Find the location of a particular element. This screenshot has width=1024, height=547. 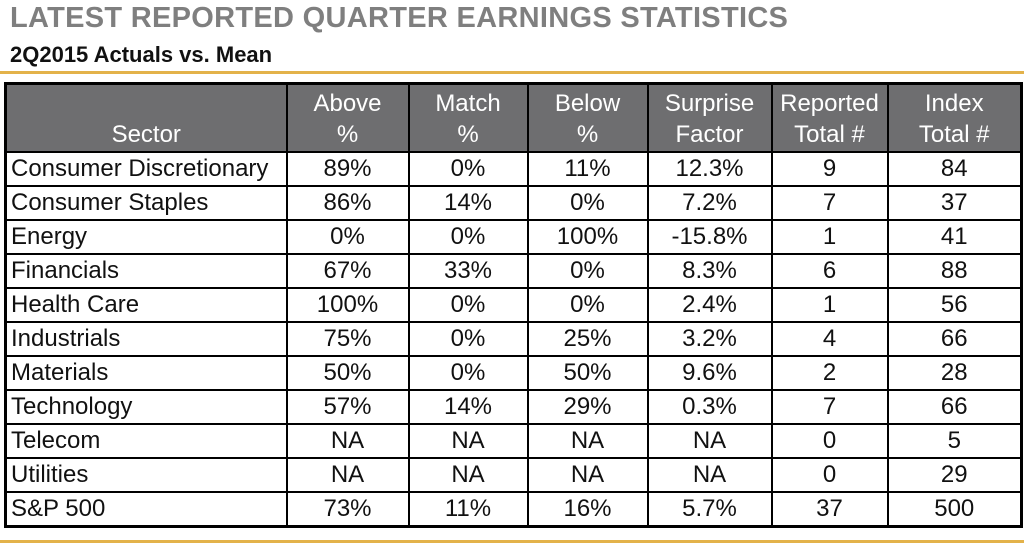

table-row: Industrials 75% 0% 25% 3.2% 4 66 is located at coordinates (513, 339).